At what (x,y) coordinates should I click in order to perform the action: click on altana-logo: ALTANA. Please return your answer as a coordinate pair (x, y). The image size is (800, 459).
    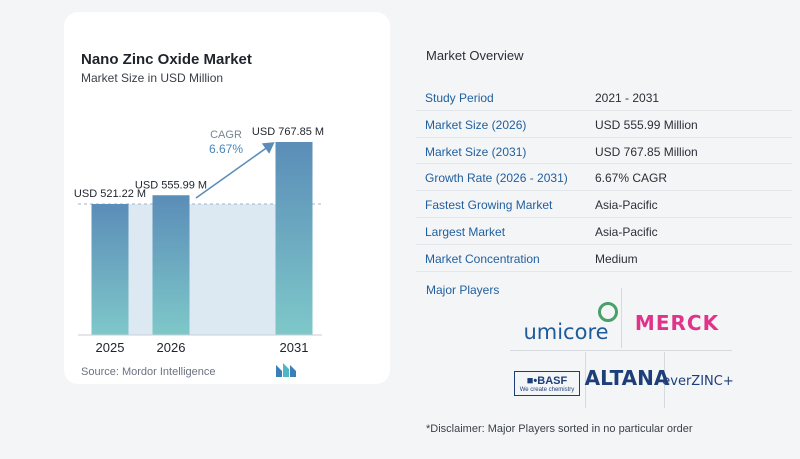
    Looking at the image, I should click on (627, 378).